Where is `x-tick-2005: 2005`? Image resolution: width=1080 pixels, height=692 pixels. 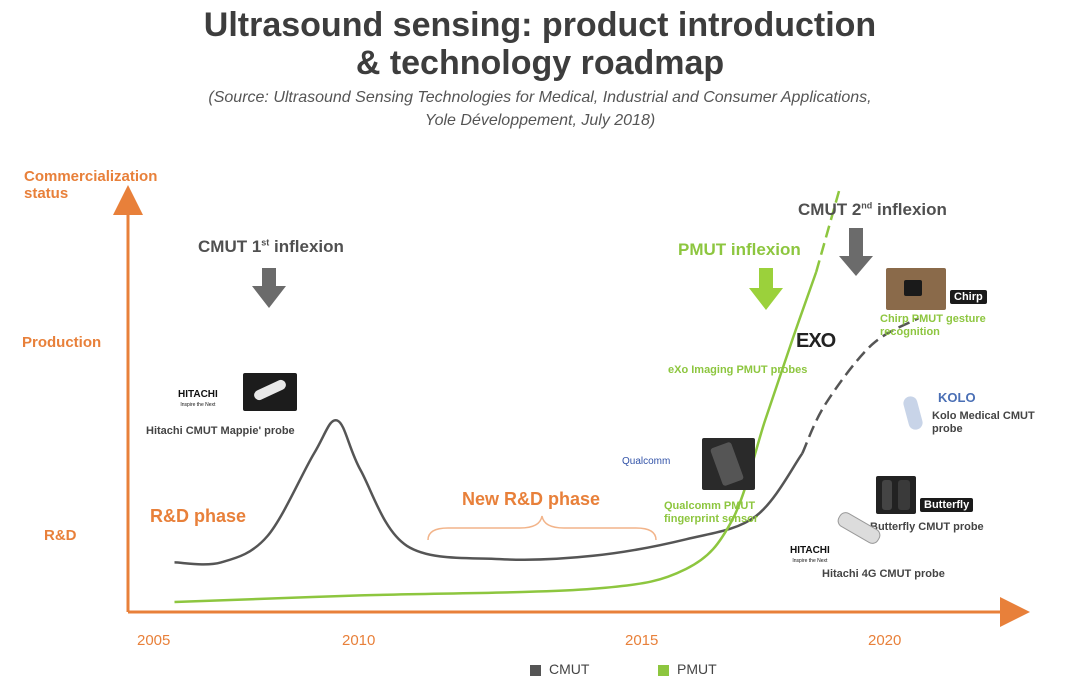
x-tick-2005: 2005 is located at coordinates (154, 640).